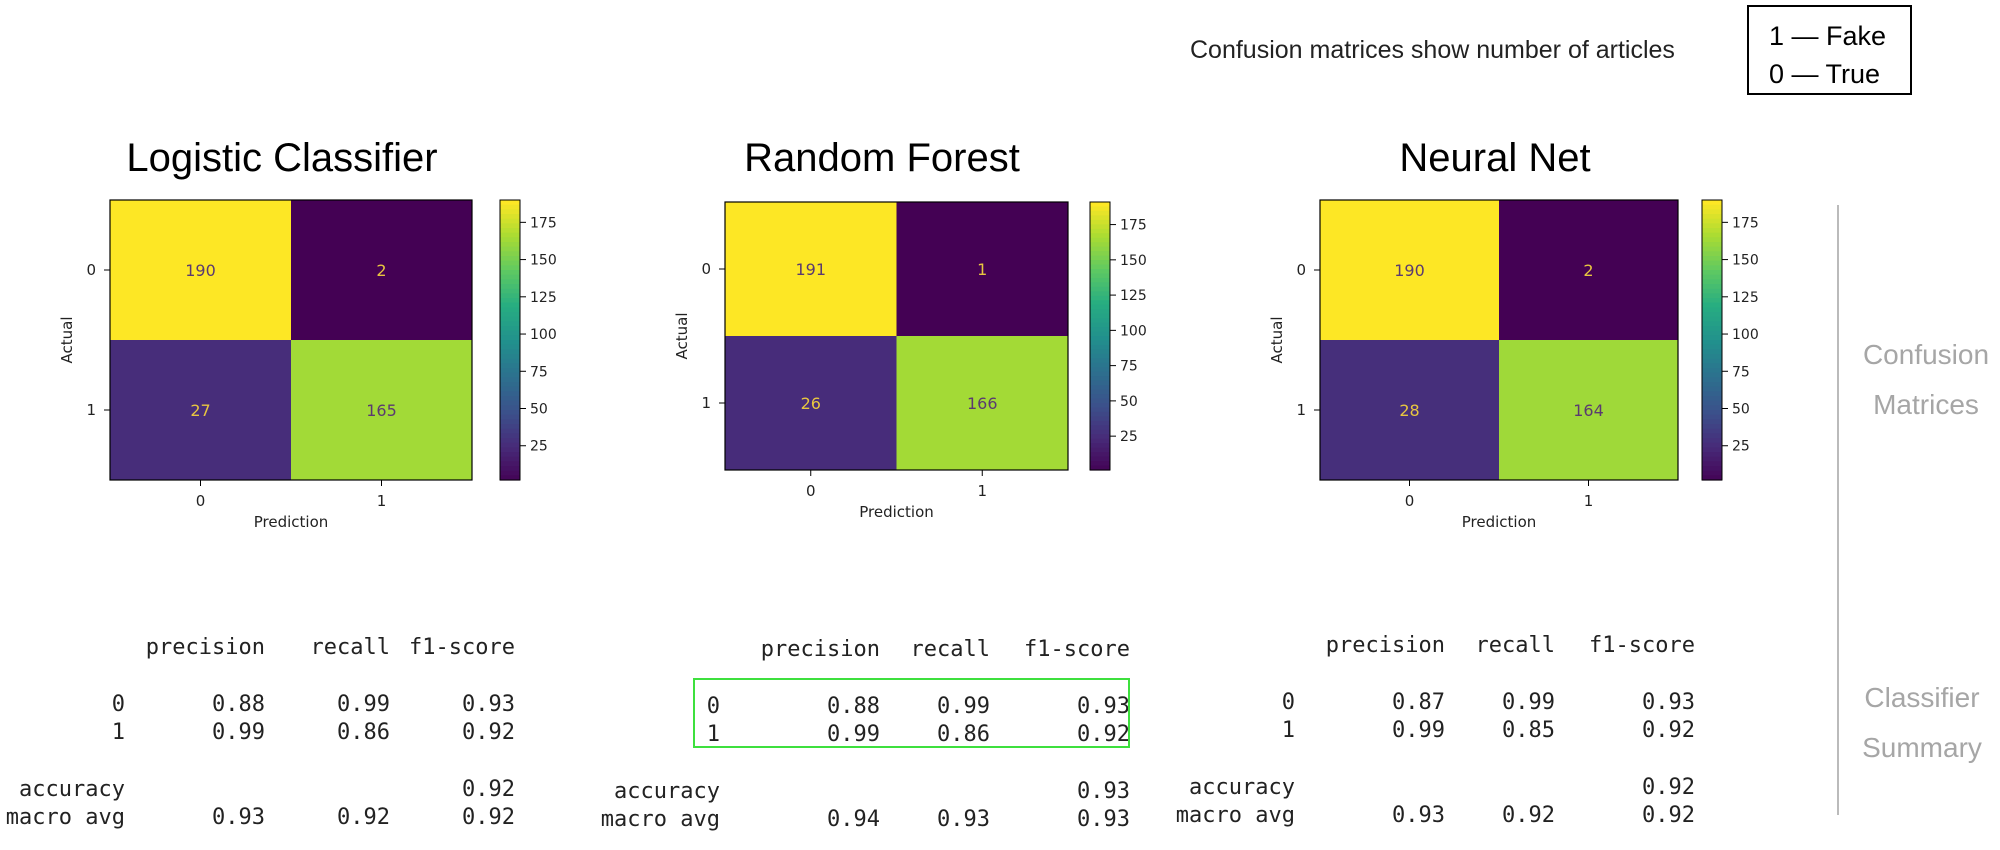  Describe the element at coordinates (291, 340) in the screenshot. I see `matrix-frame` at that location.